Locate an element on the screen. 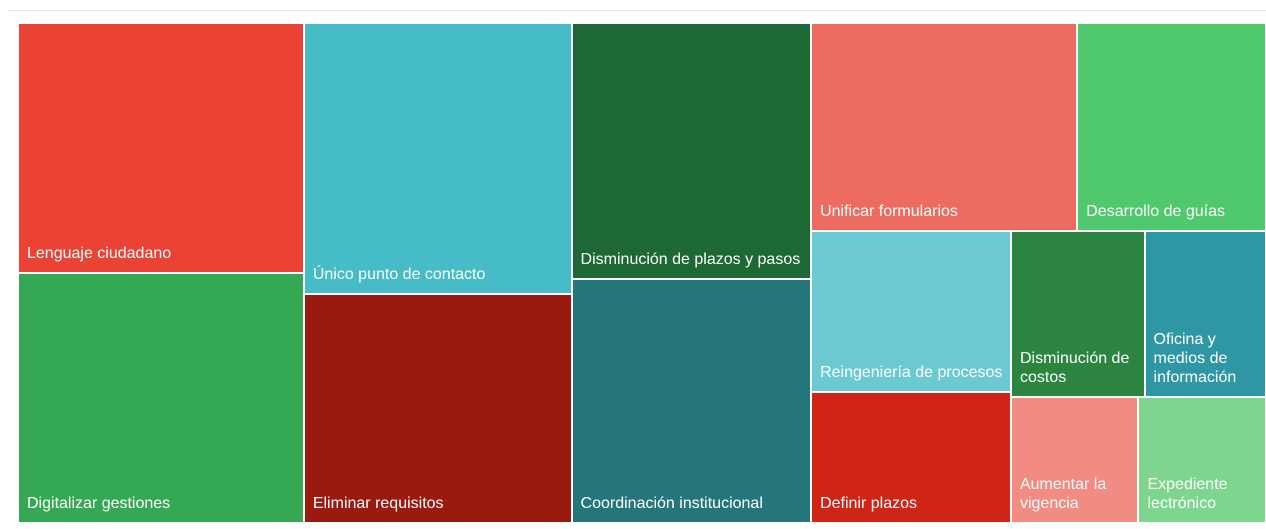 The width and height of the screenshot is (1266, 529). treemap-cell: Reingeniería de procesos is located at coordinates (911, 311).